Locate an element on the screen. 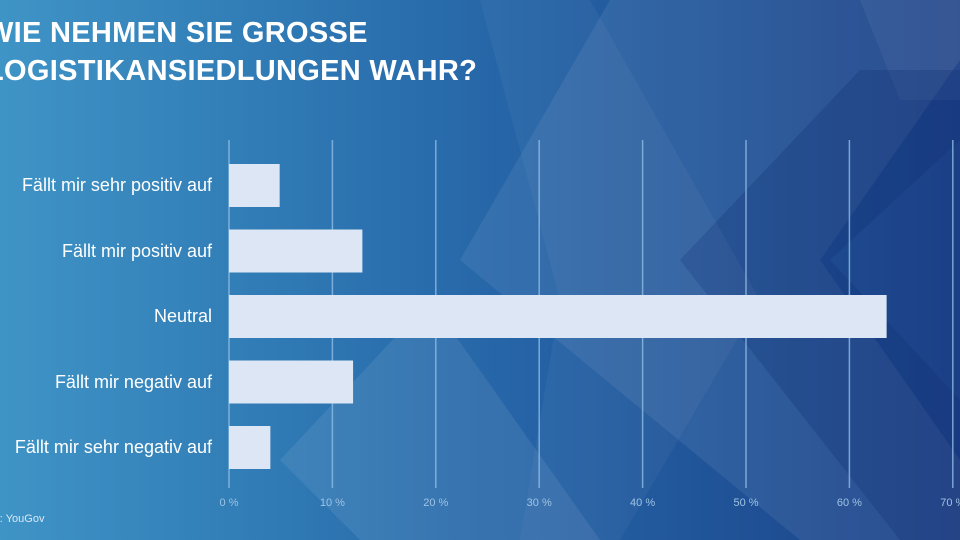 The width and height of the screenshot is (960, 540). category-label: Fällt mir positiv auf is located at coordinates (136, 250).